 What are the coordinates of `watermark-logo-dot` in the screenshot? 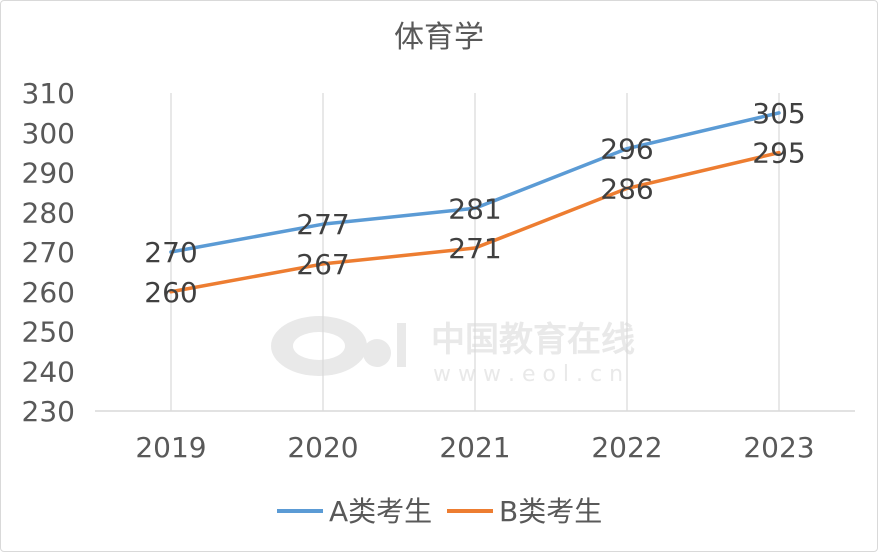 It's located at (377, 353).